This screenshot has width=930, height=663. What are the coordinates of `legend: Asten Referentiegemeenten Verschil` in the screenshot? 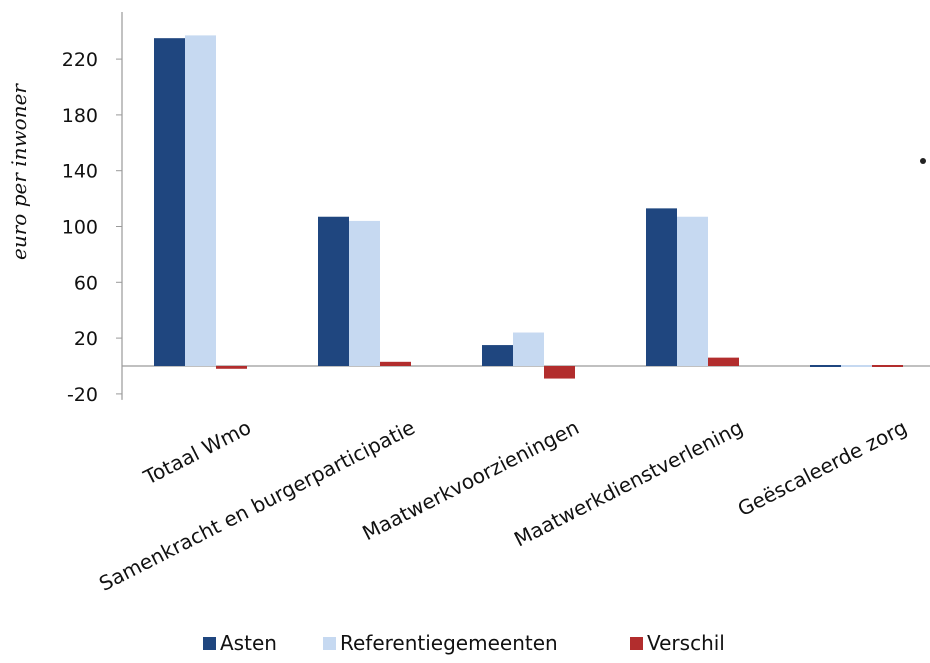 It's located at (464, 643).